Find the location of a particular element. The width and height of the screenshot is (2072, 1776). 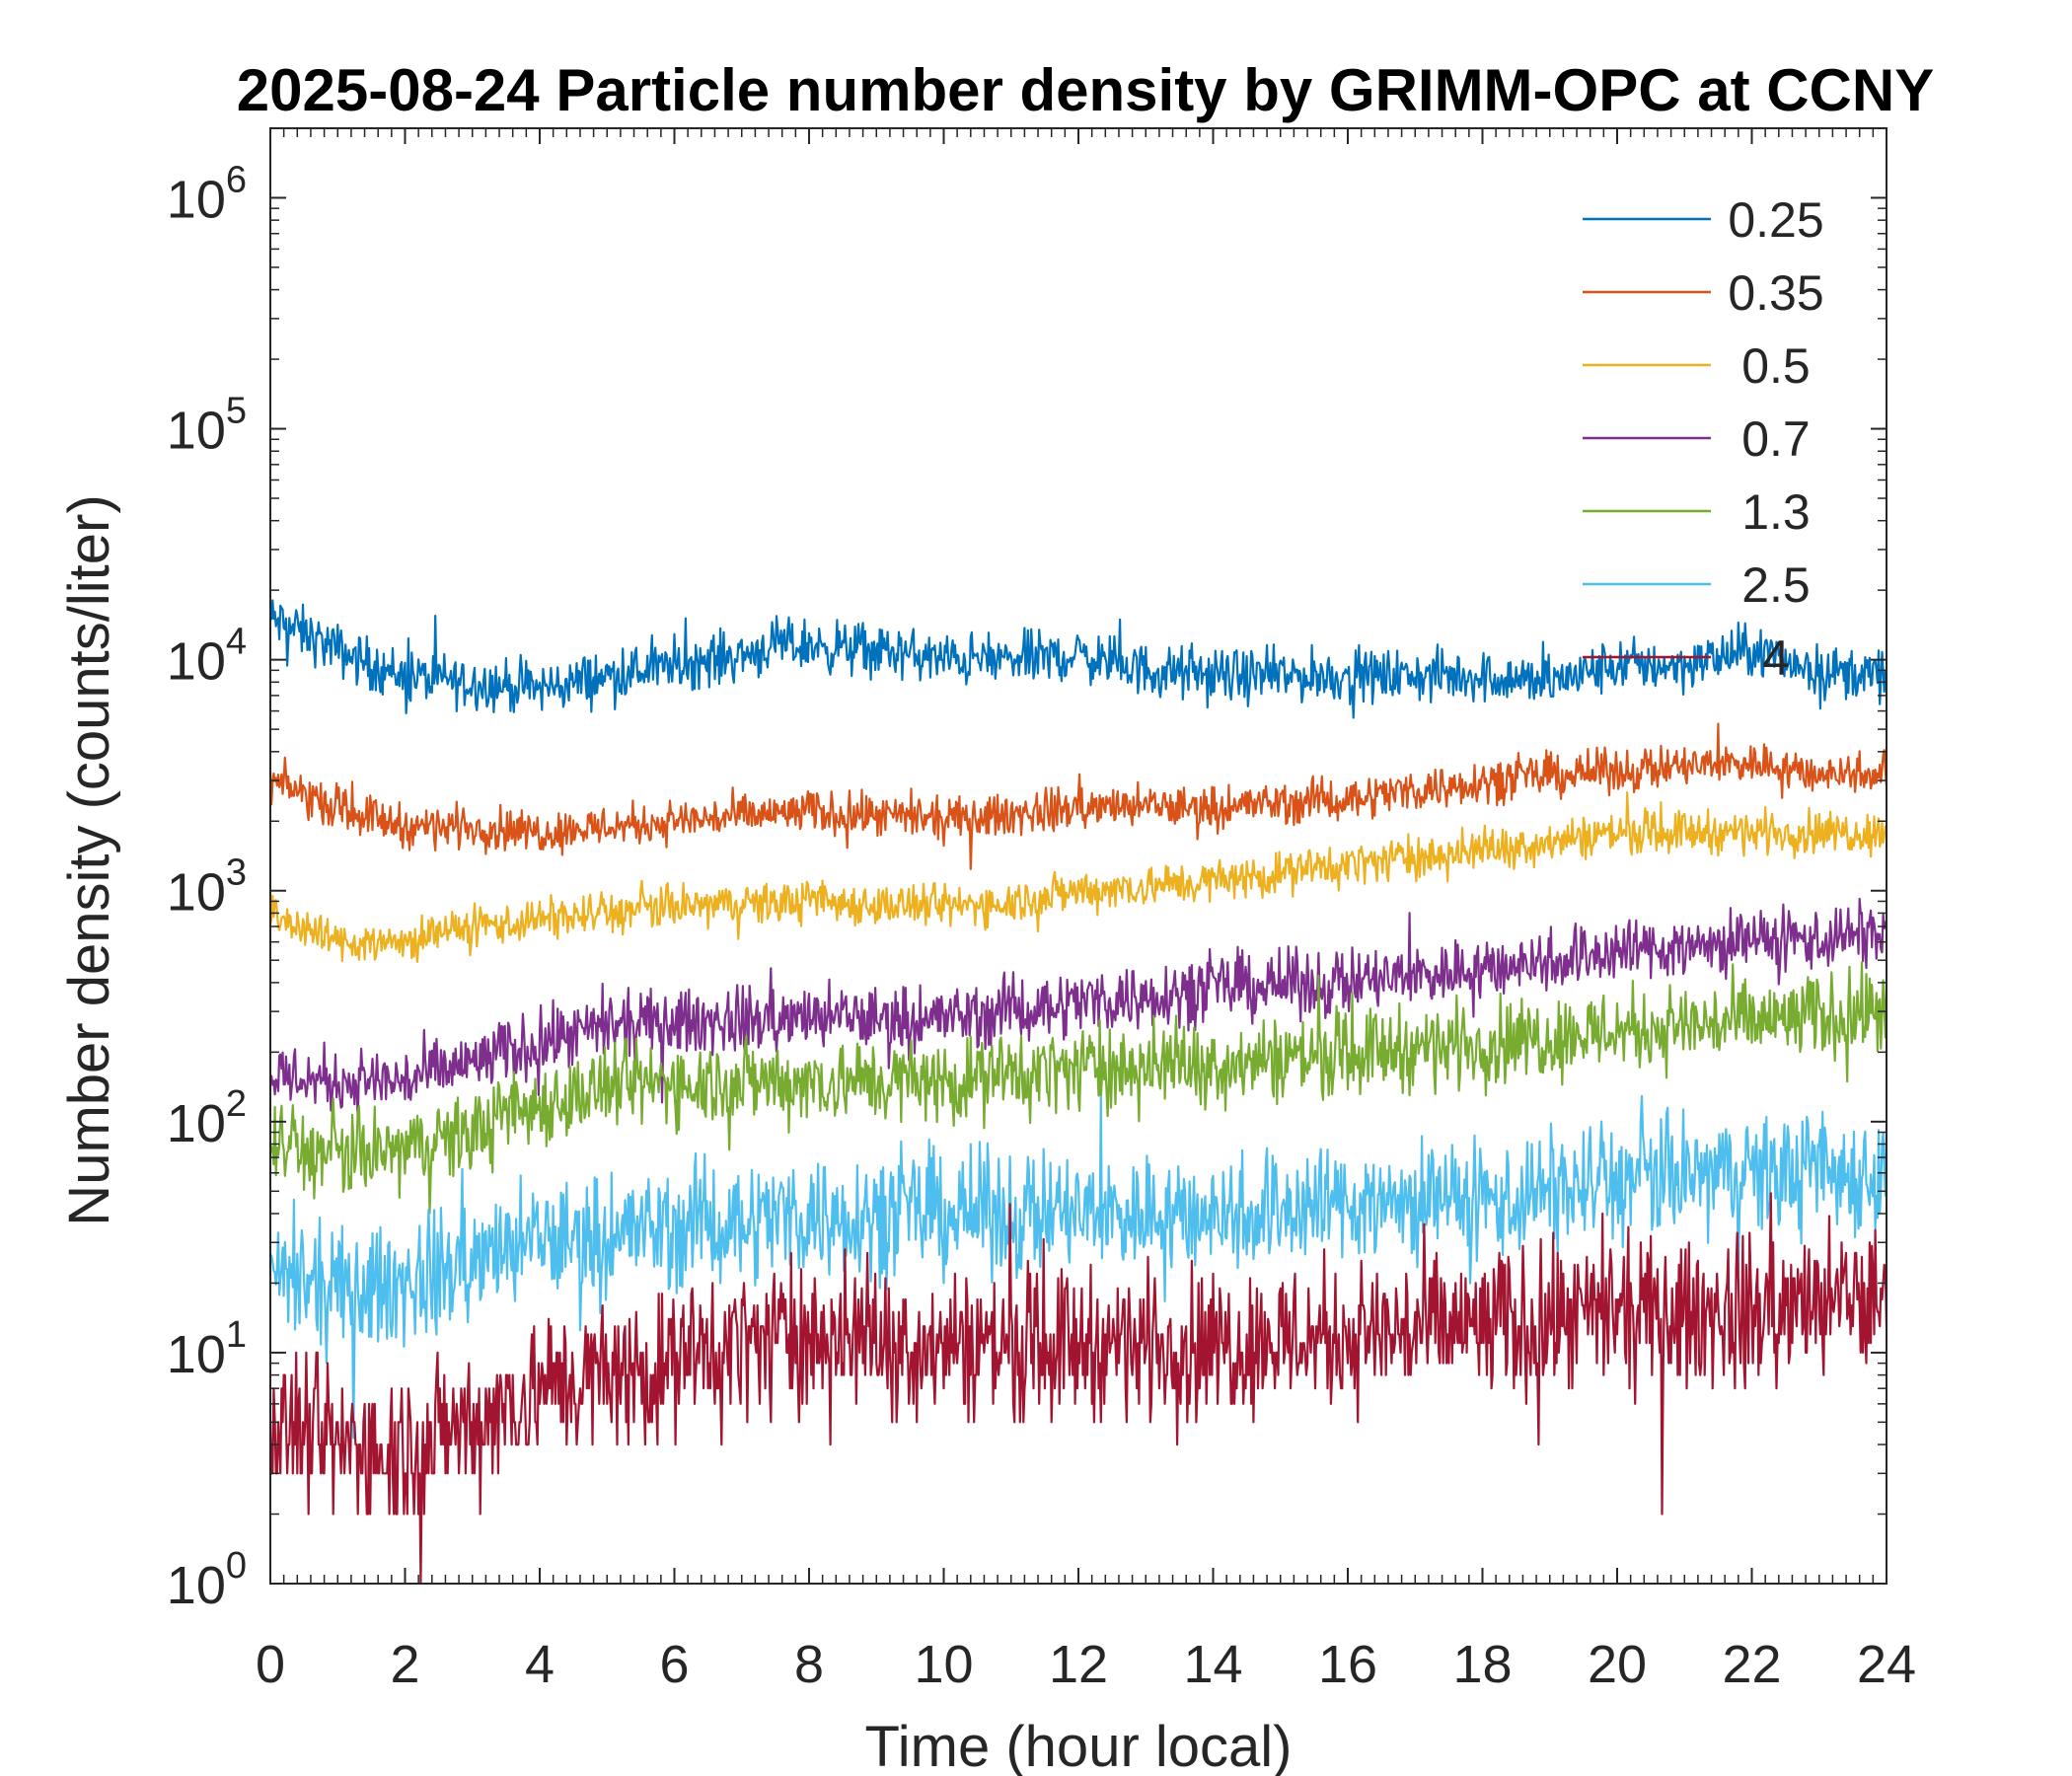

series-line-0.25 is located at coordinates (1078, 659).